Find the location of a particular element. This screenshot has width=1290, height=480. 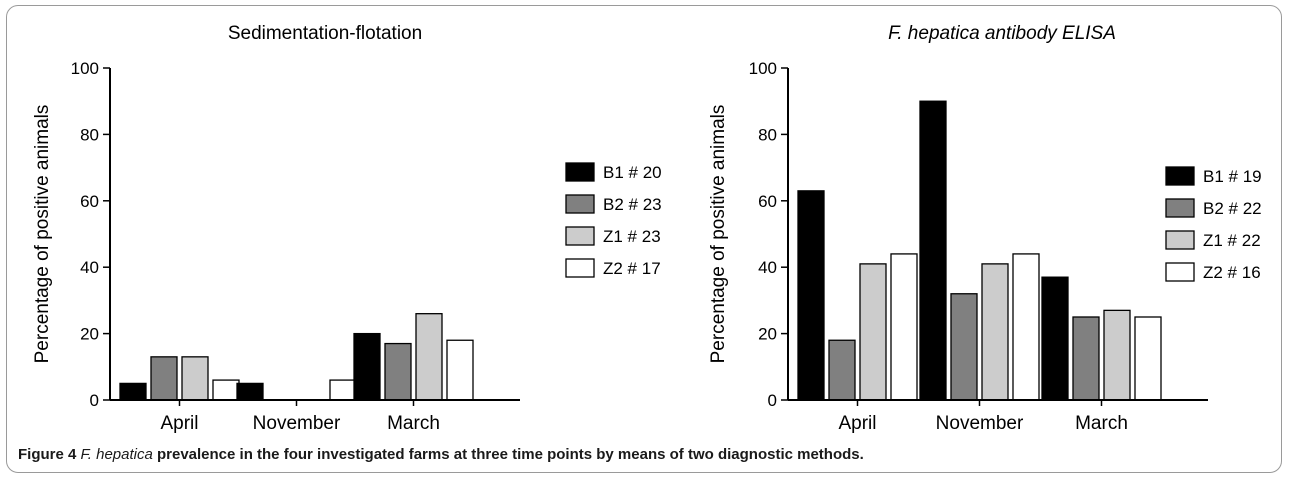

legend-label: B1 # 19 is located at coordinates (1232, 176).